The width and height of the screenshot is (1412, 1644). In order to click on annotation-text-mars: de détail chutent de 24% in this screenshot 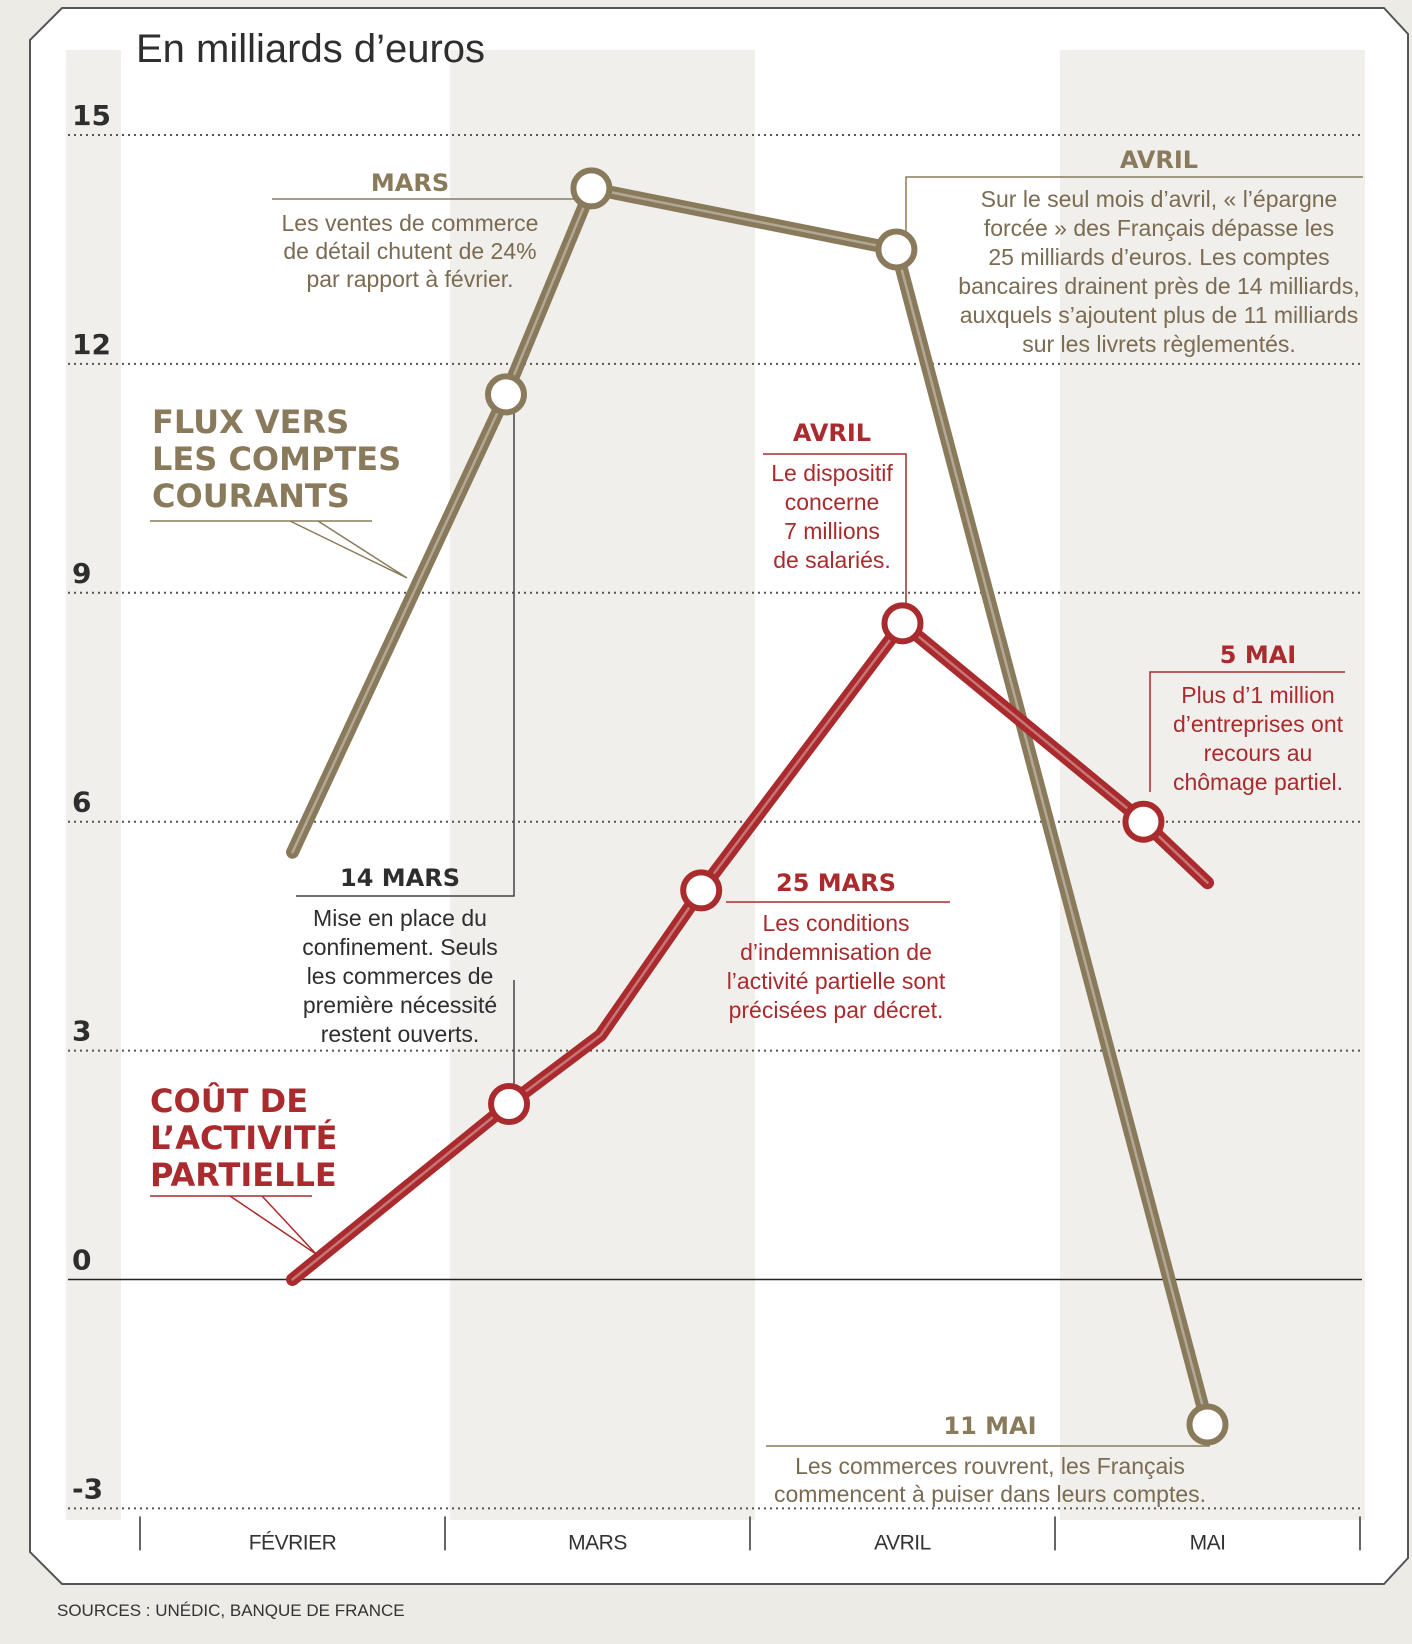, I will do `click(409, 251)`.